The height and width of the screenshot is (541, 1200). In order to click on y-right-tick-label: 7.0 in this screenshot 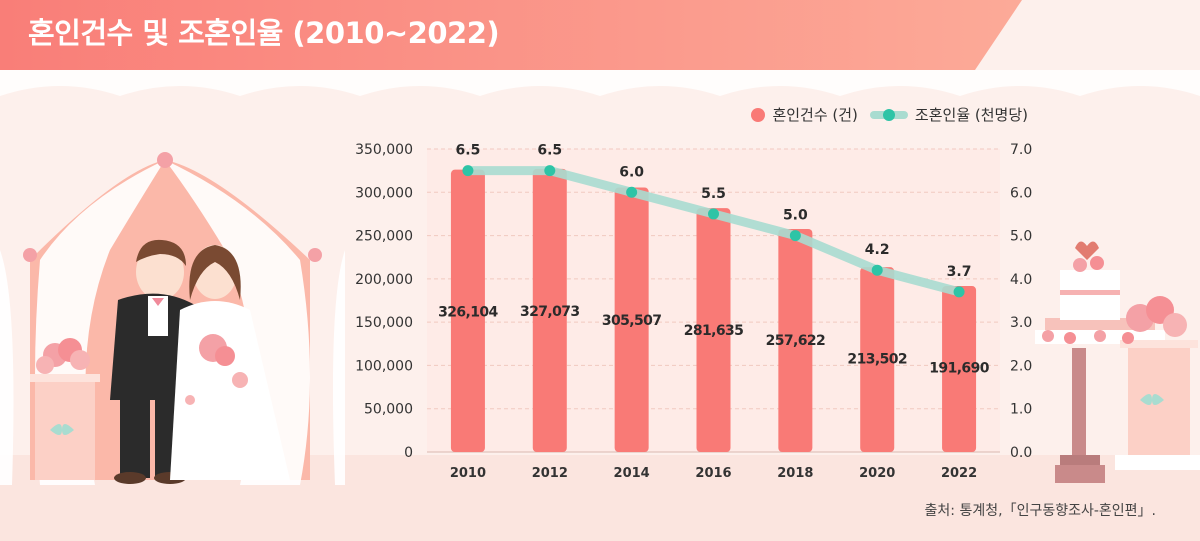, I will do `click(1021, 150)`.